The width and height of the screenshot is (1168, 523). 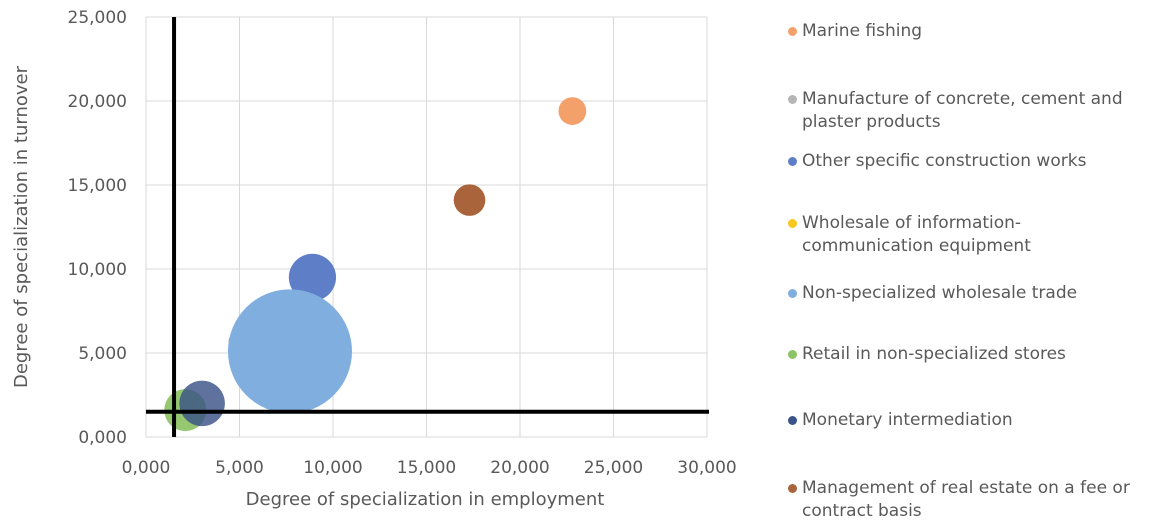 I want to click on legend-item: Monetary intermediation, so click(x=900, y=420).